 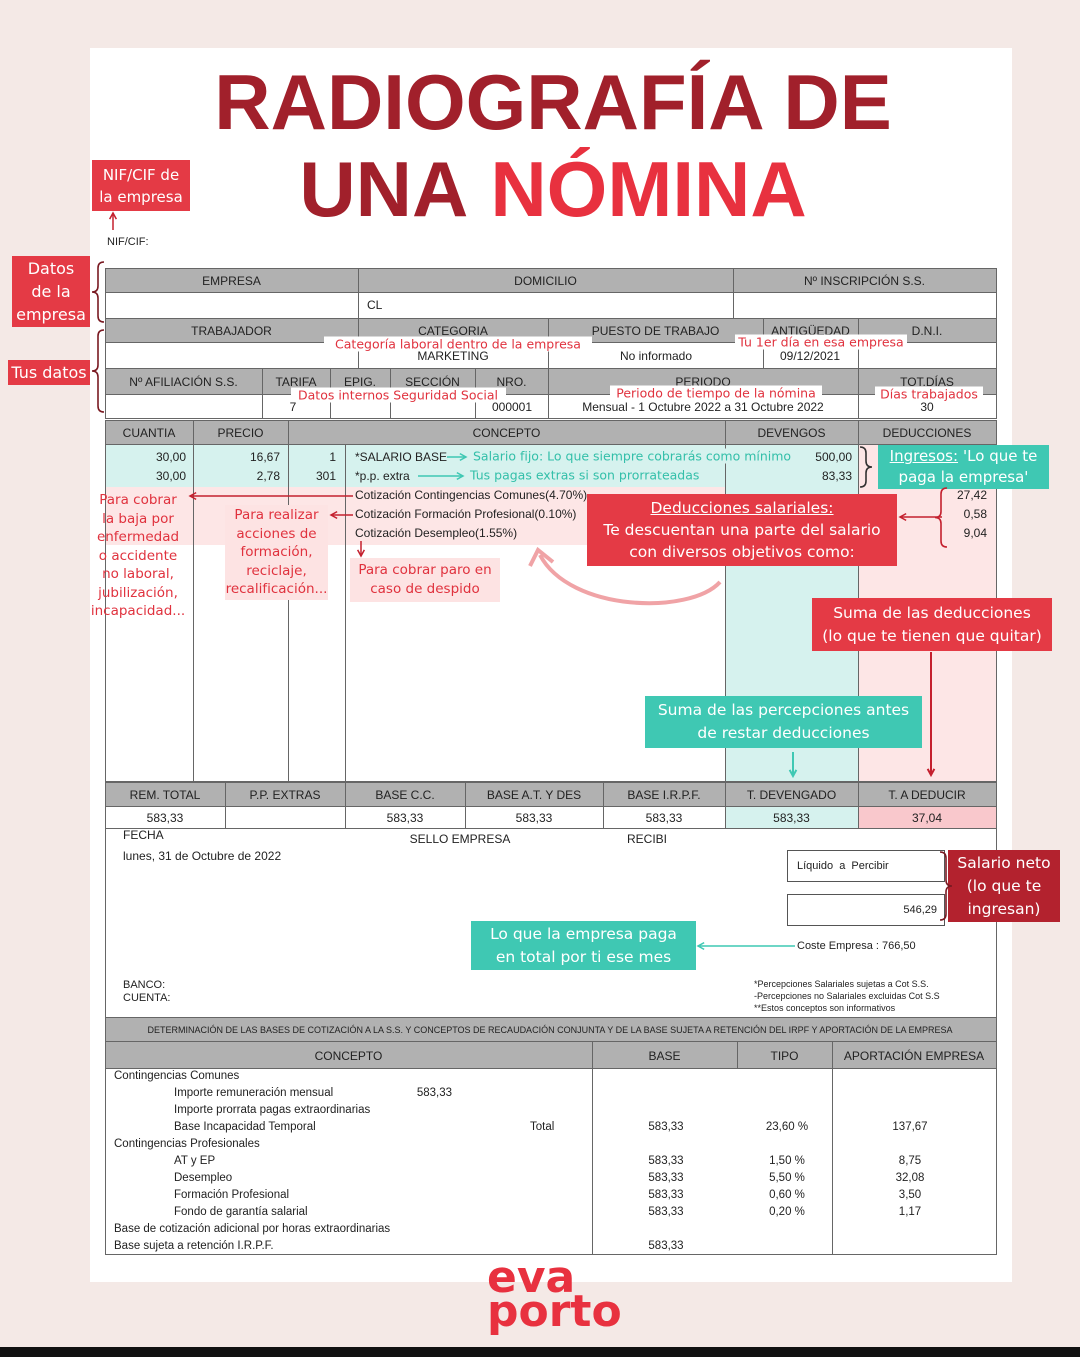 I want to click on column-header: BASE I.R.P.F., so click(x=664, y=795).